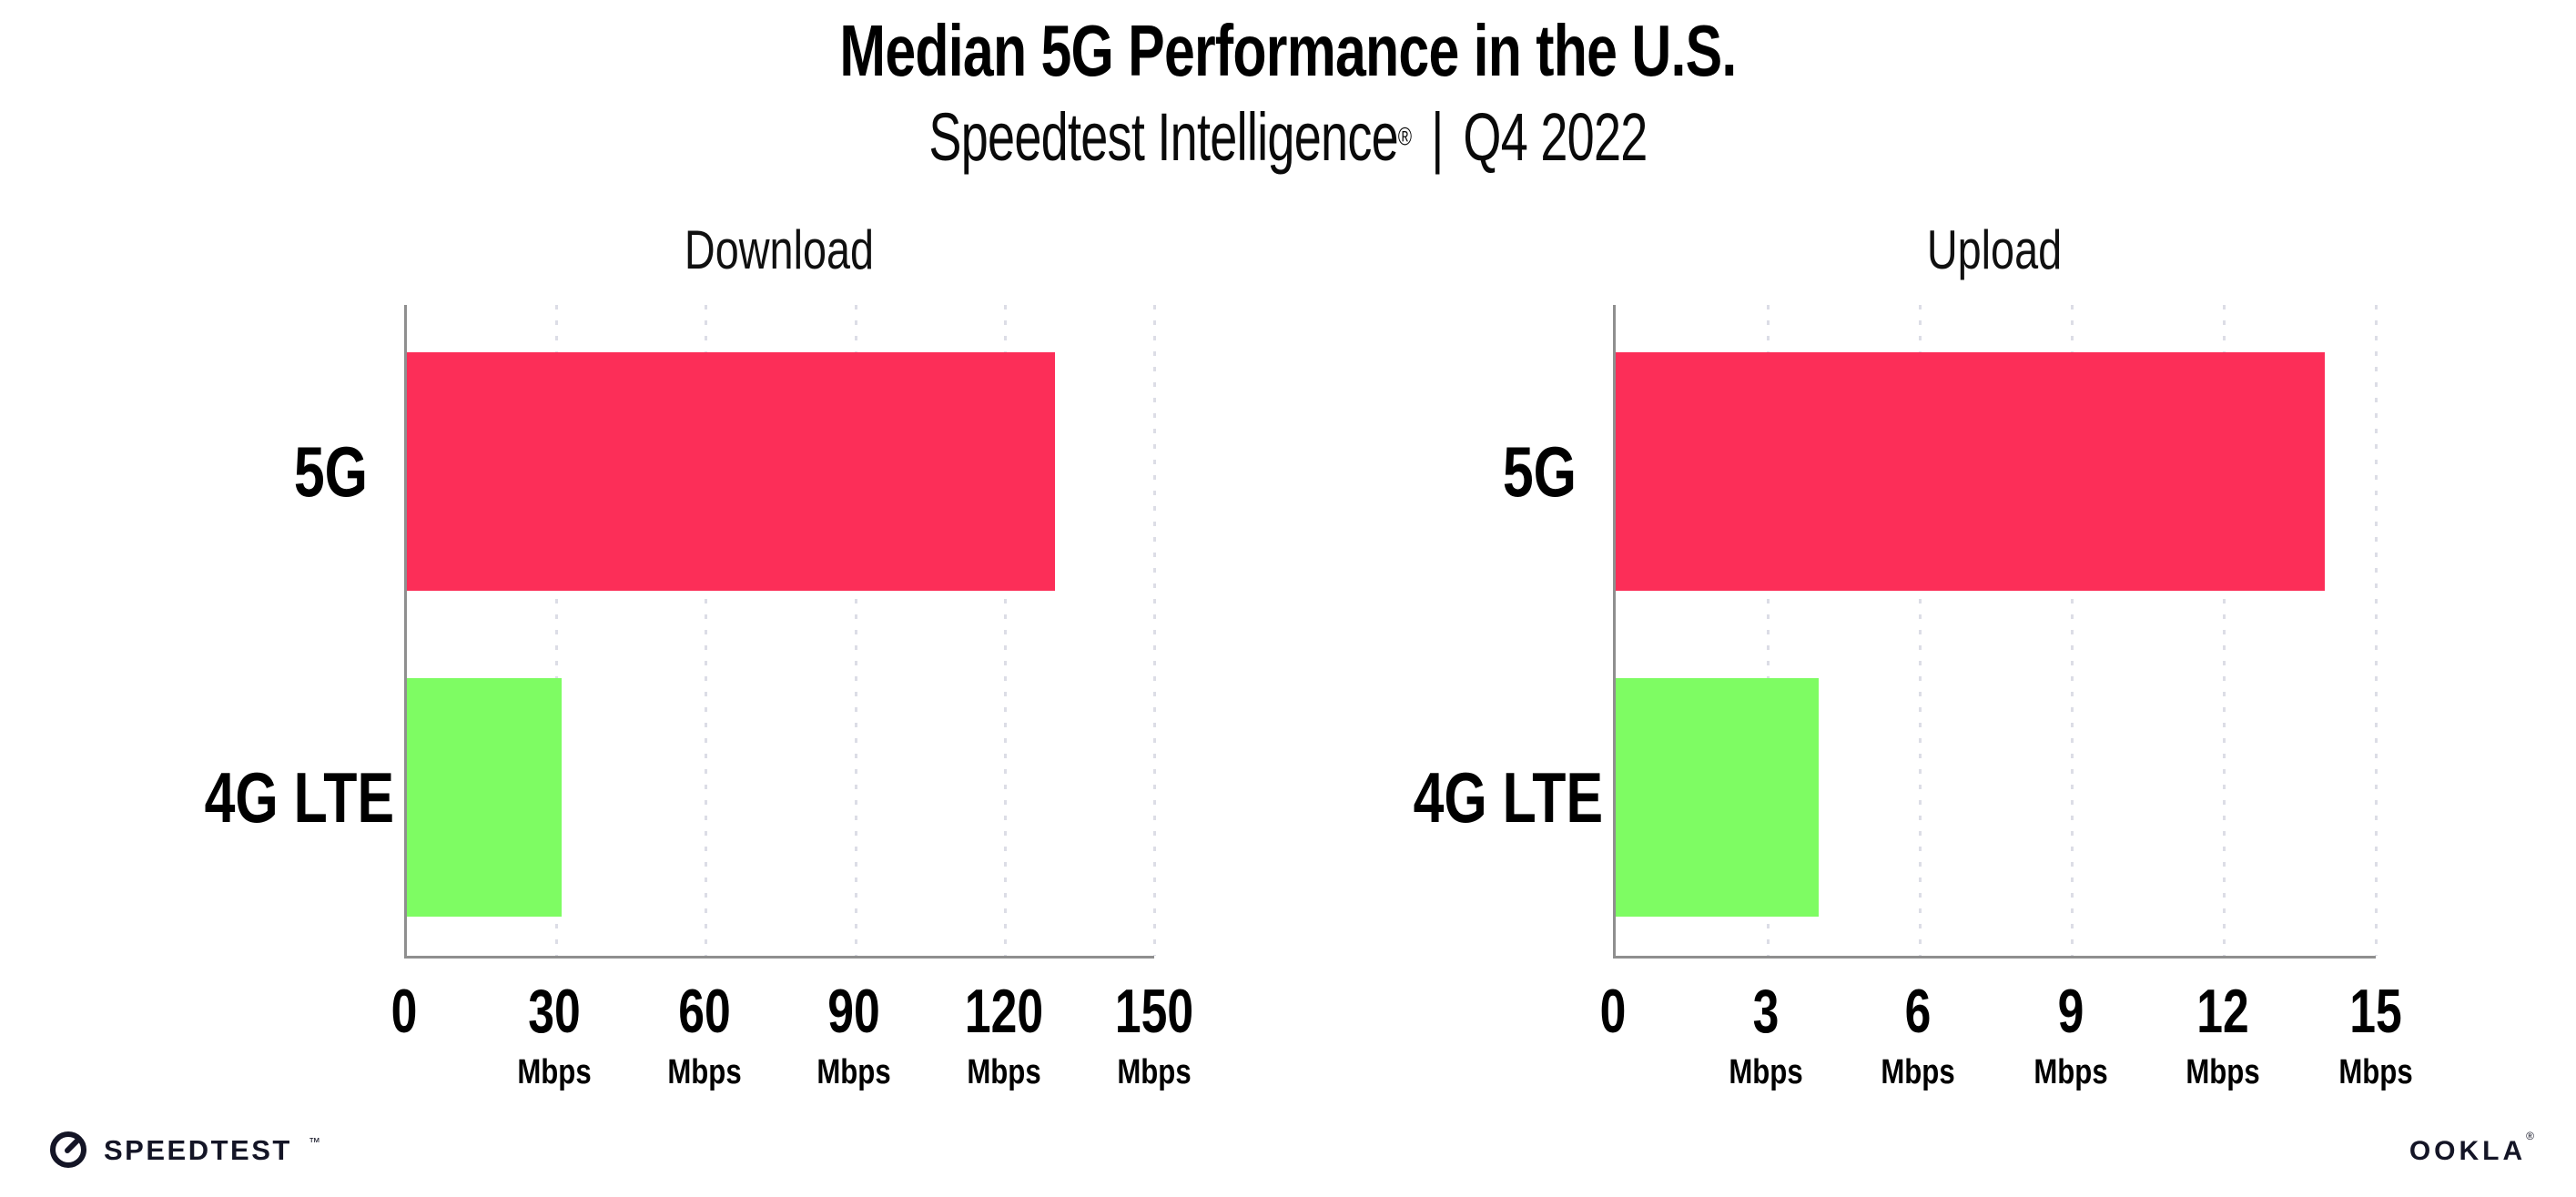  What do you see at coordinates (1765, 1011) in the screenshot?
I see `tick-value: 3` at bounding box center [1765, 1011].